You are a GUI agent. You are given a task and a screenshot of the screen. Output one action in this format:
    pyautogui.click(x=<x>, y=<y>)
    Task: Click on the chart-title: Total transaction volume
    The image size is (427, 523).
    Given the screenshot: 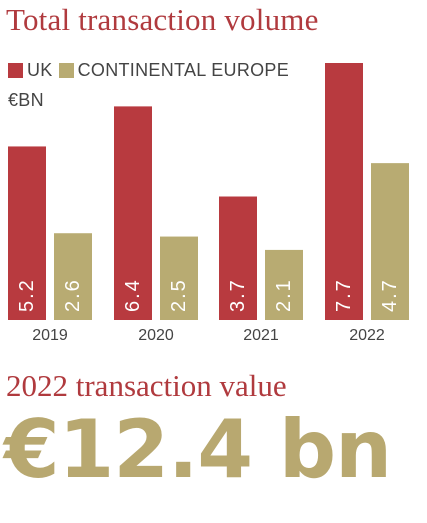 What is the action you would take?
    pyautogui.click(x=162, y=19)
    